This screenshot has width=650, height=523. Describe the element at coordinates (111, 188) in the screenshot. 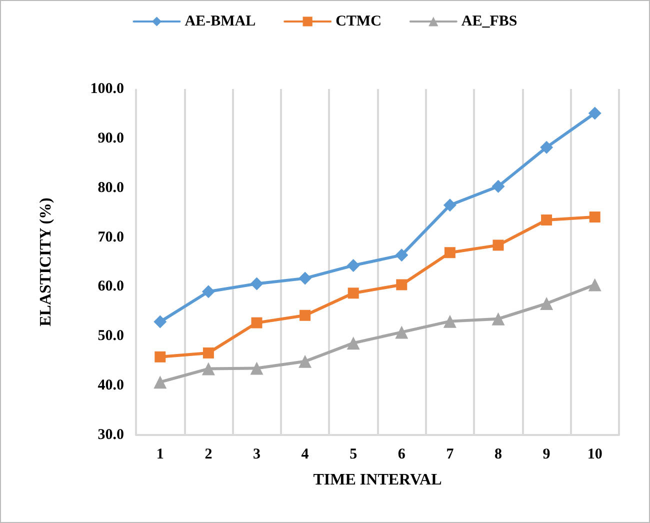

I see `y-tick-label: 80.0` at that location.